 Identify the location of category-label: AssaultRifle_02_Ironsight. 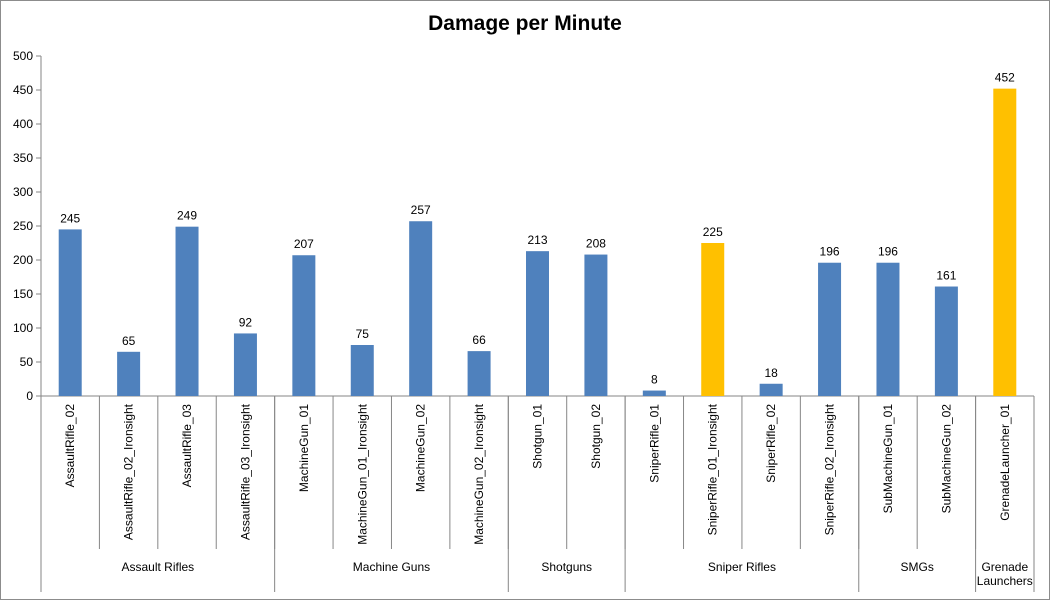
(129, 471).